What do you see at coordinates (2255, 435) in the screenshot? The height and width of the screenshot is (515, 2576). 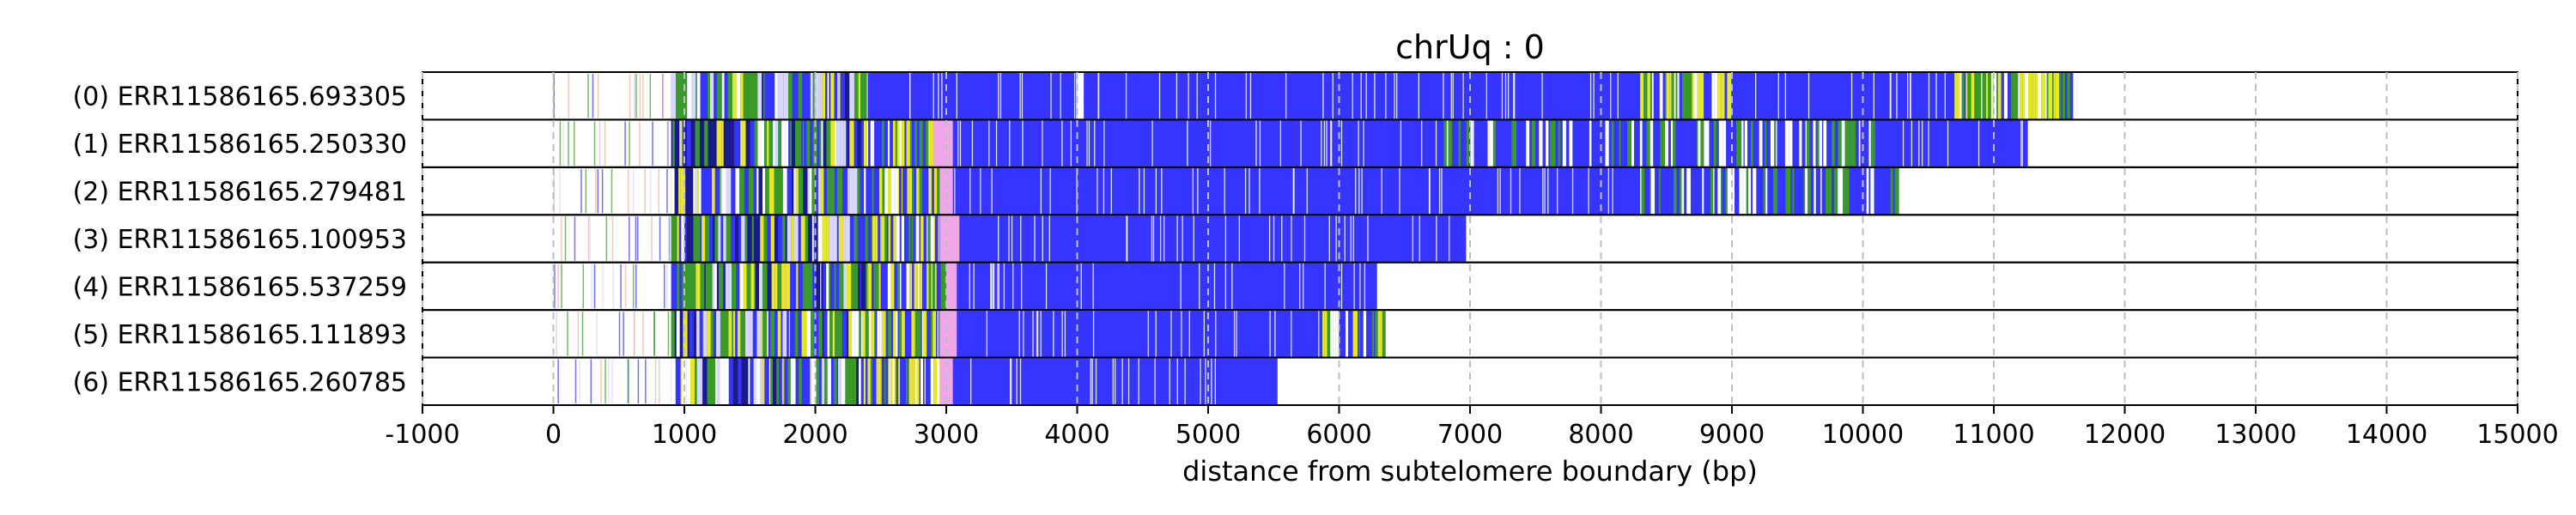 I see `x-tick-label: 13000` at bounding box center [2255, 435].